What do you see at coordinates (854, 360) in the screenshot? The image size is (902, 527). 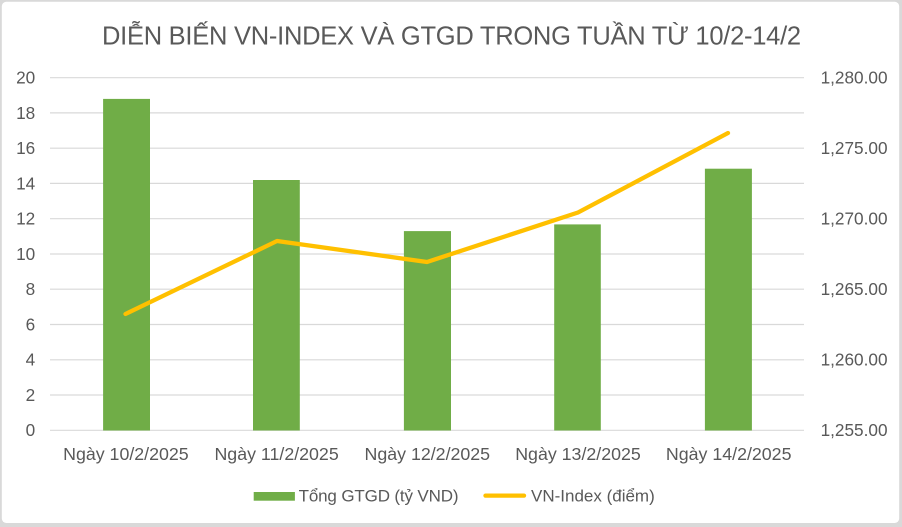 I see `svg-text: 1,260.00` at bounding box center [854, 360].